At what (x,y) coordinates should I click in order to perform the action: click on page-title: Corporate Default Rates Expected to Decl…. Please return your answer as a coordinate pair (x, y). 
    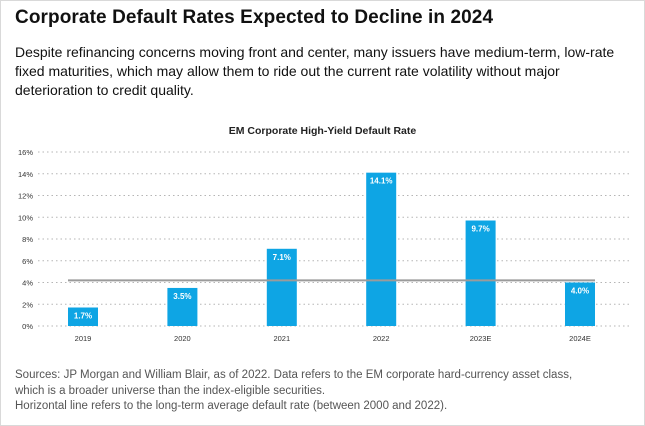
    Looking at the image, I should click on (254, 17).